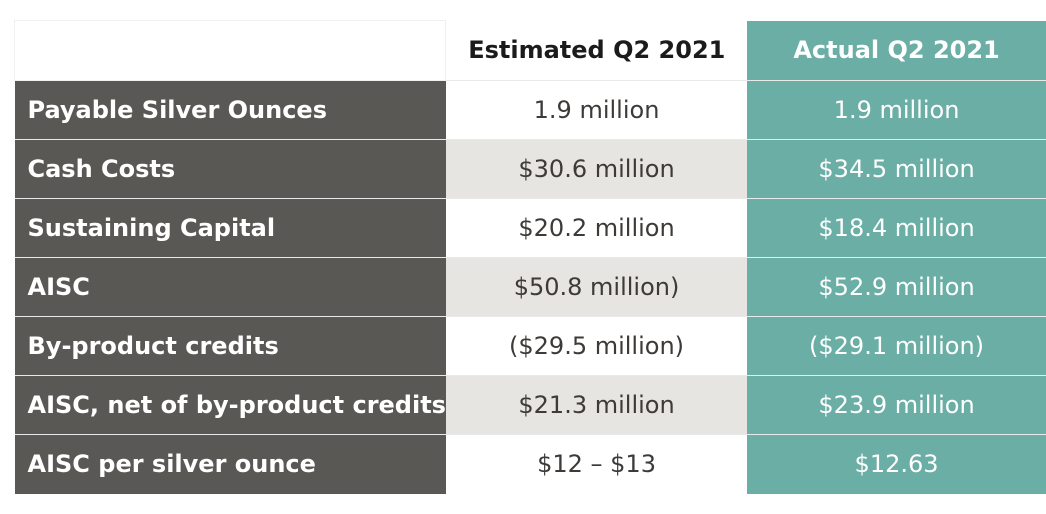 The width and height of the screenshot is (1046, 514). What do you see at coordinates (896, 110) in the screenshot?
I see `actual-value: 1.9 million` at bounding box center [896, 110].